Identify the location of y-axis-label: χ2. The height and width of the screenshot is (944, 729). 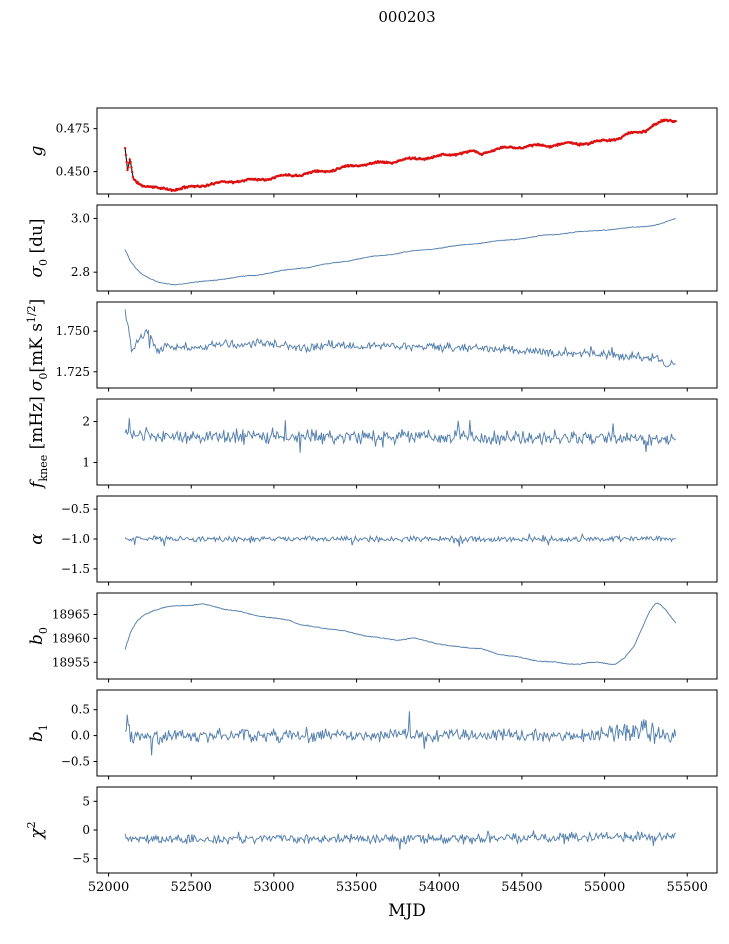
(36, 830).